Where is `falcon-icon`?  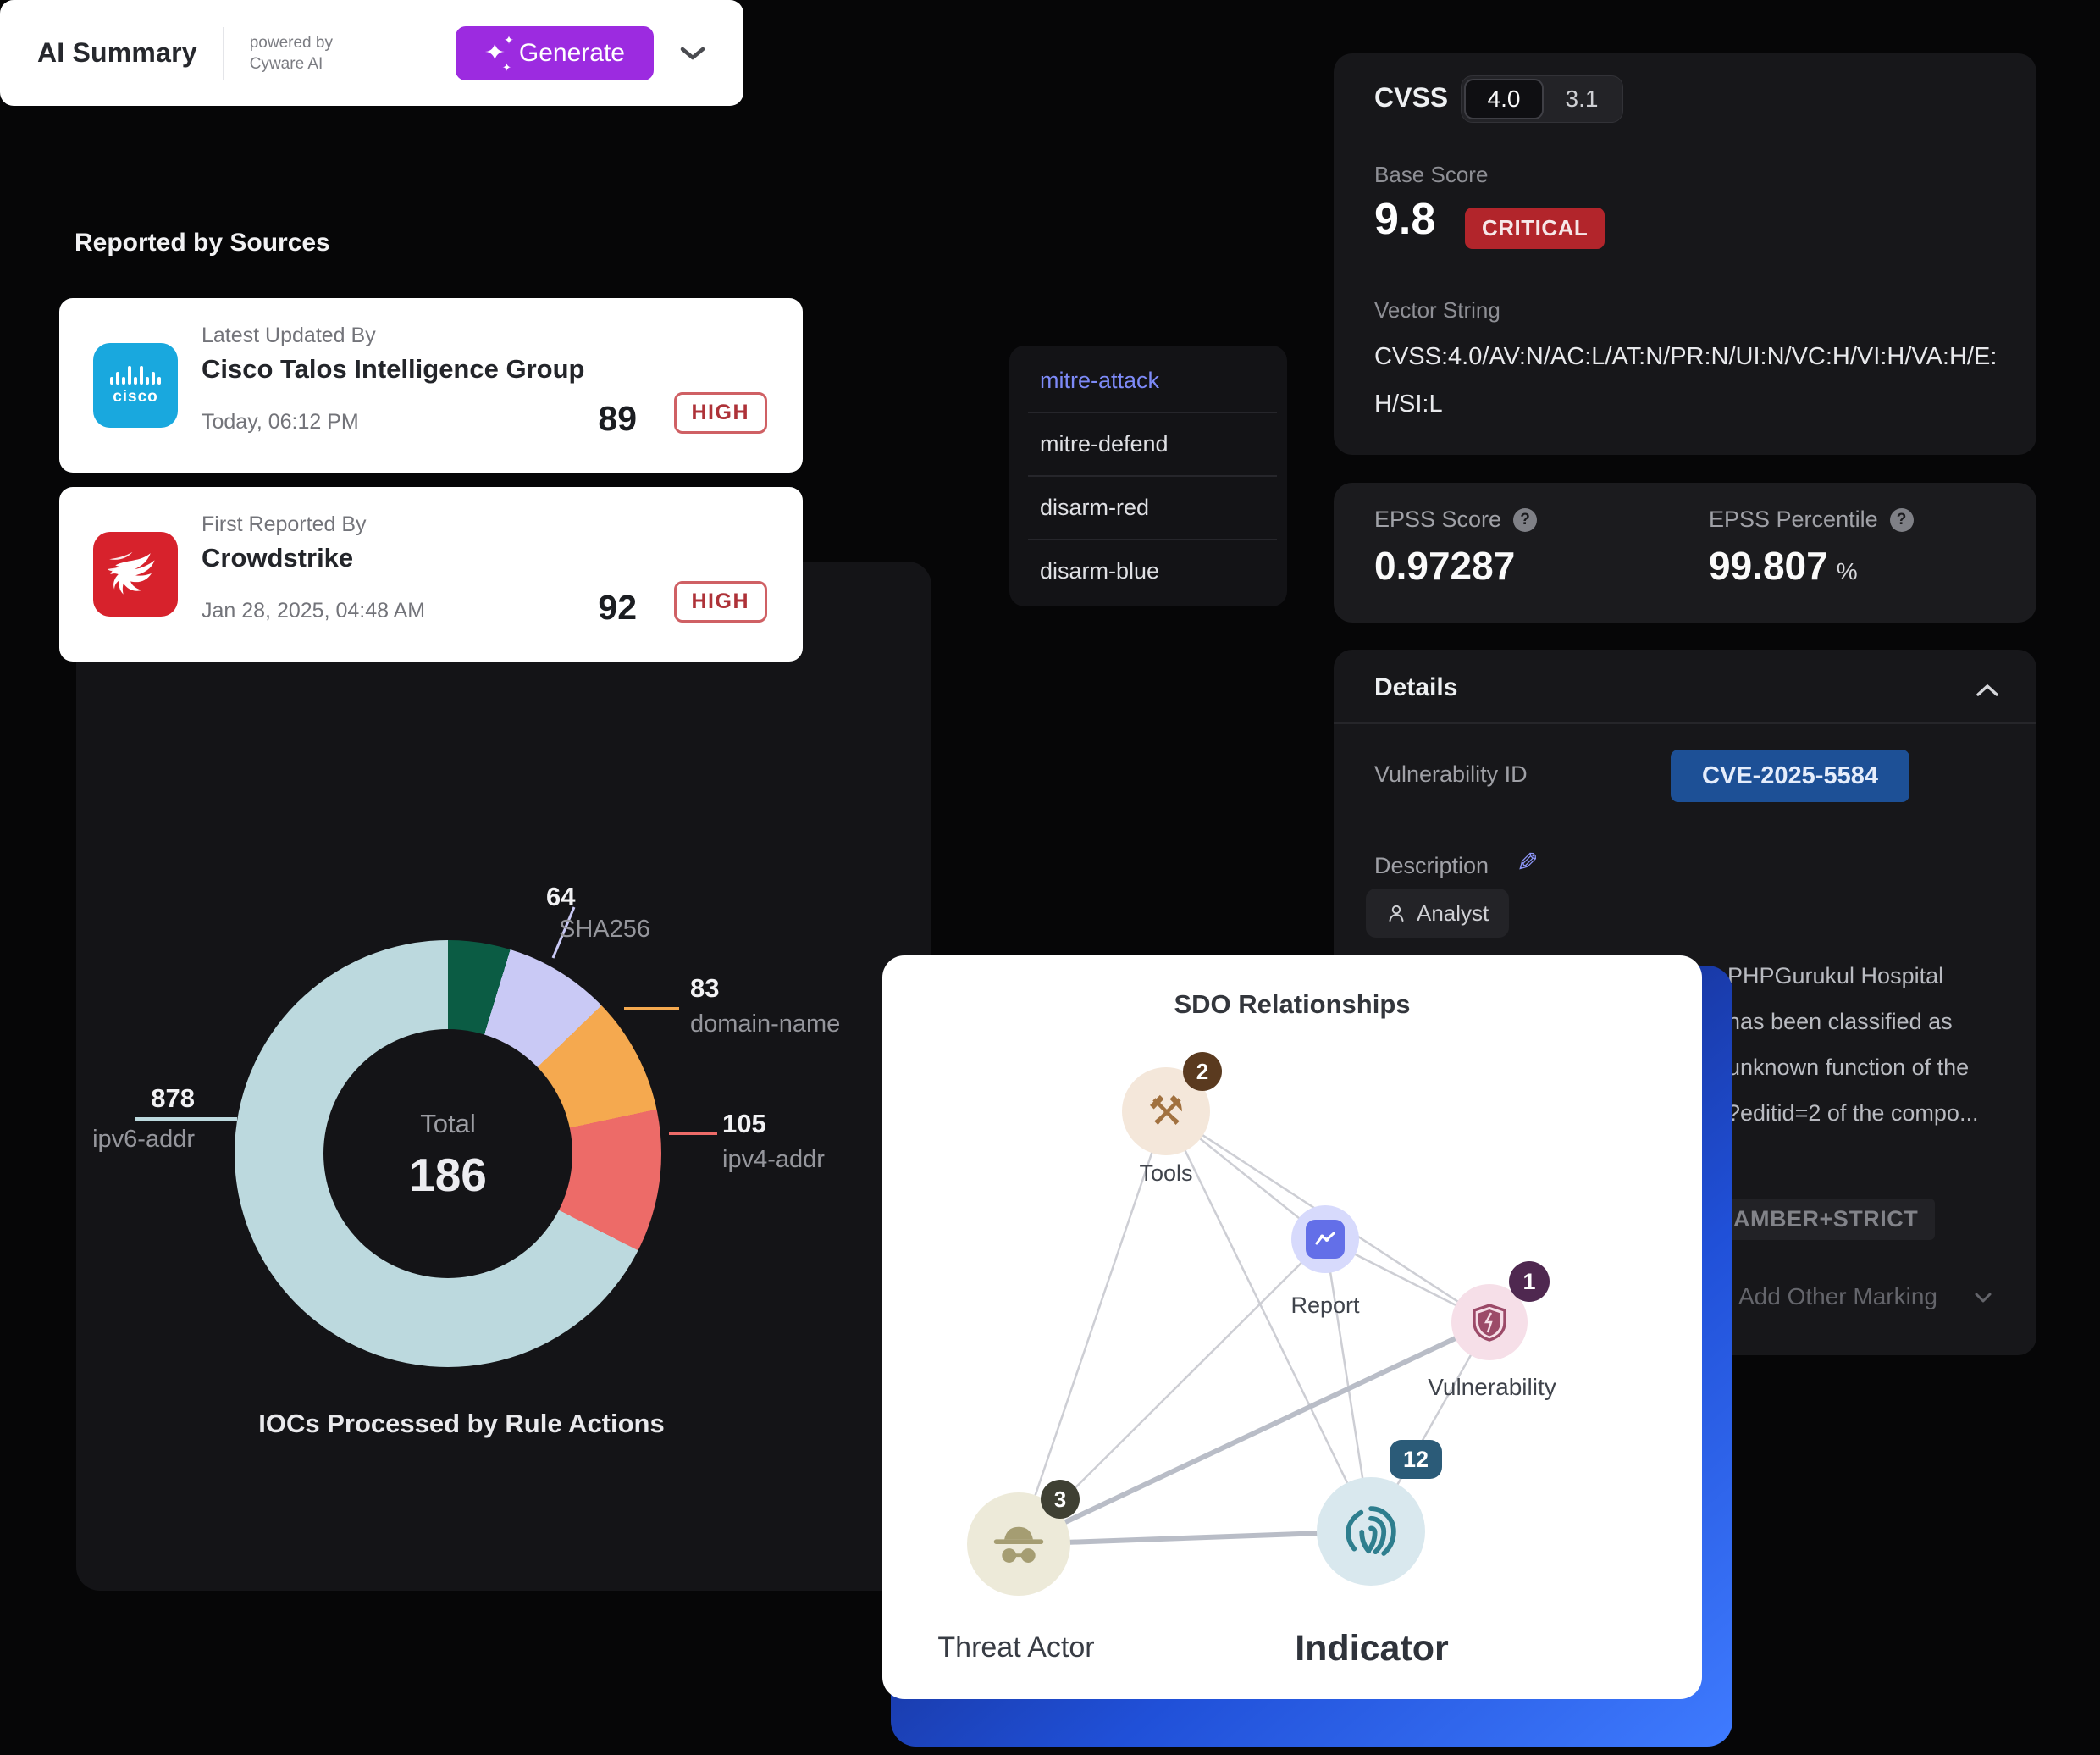
falcon-icon is located at coordinates (131, 573).